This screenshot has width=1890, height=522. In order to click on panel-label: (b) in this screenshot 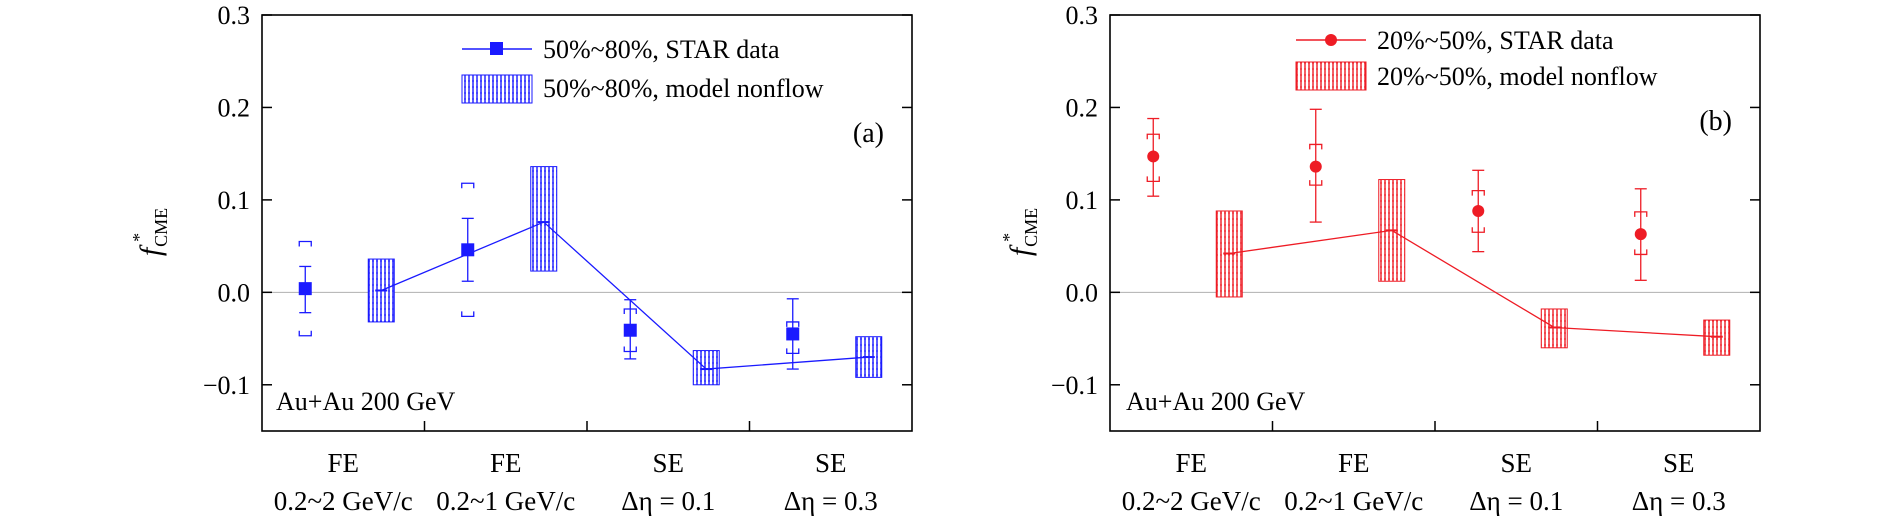, I will do `click(1715, 121)`.